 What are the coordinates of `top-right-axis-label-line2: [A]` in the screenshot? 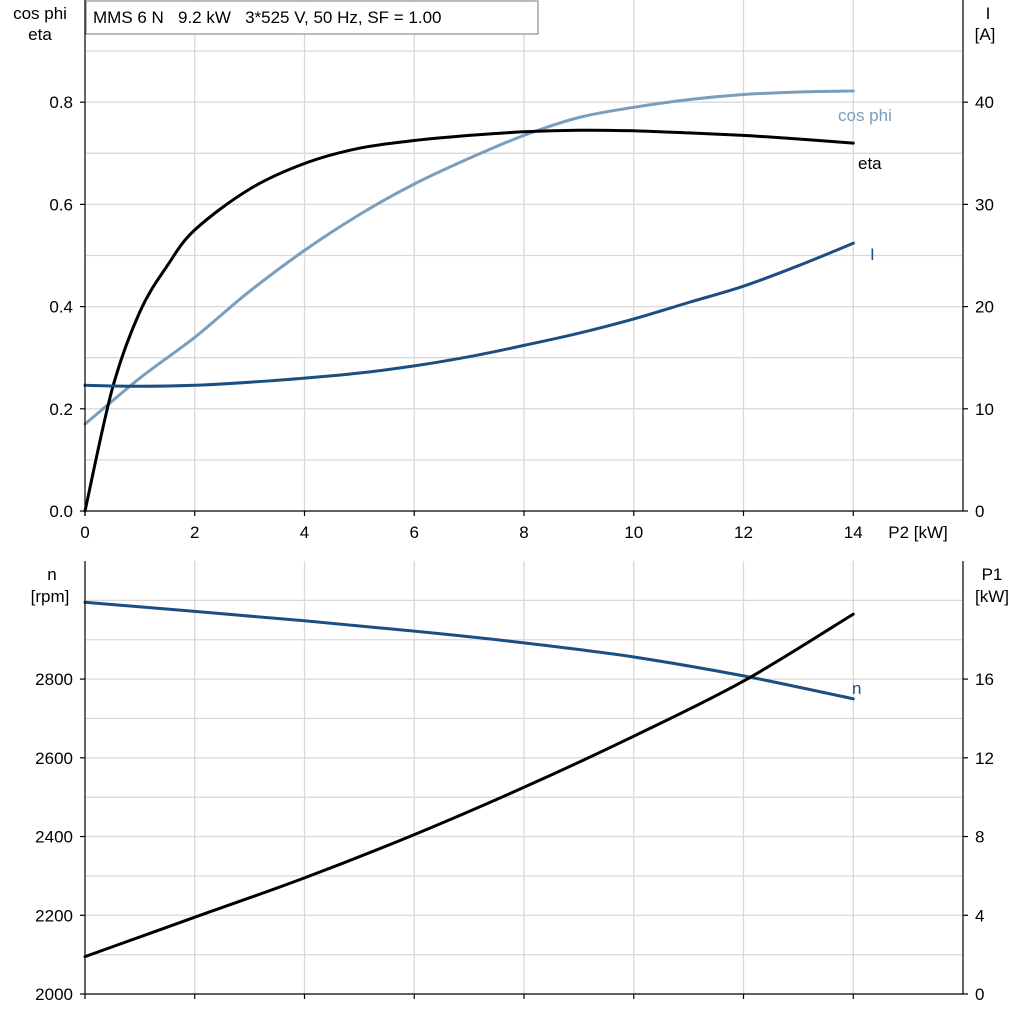 It's located at (985, 34).